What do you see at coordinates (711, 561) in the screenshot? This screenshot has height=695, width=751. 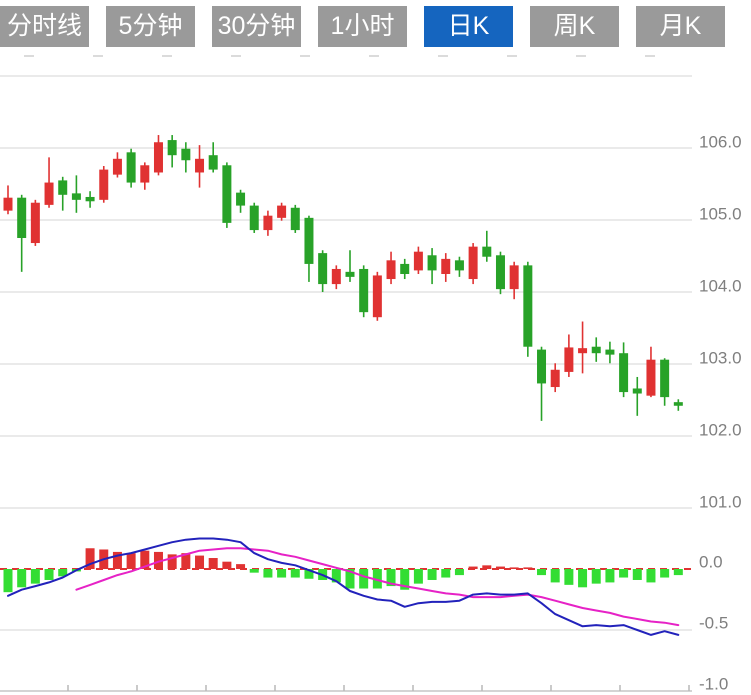 I see `macd-axis-label: 0.0` at bounding box center [711, 561].